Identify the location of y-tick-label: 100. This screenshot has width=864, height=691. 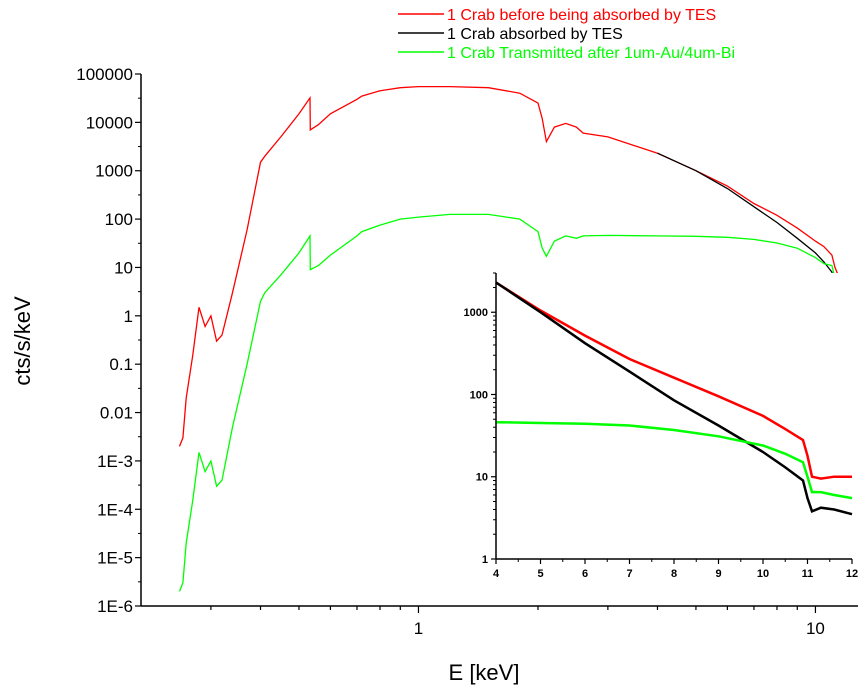
(119, 219).